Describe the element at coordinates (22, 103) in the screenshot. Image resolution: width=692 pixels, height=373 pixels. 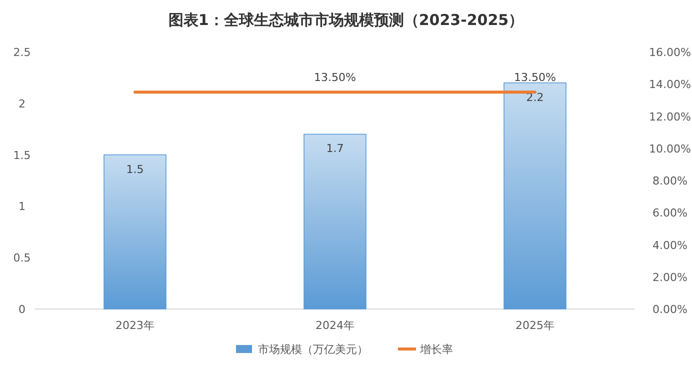
I see `y-tick-label: 2` at that location.